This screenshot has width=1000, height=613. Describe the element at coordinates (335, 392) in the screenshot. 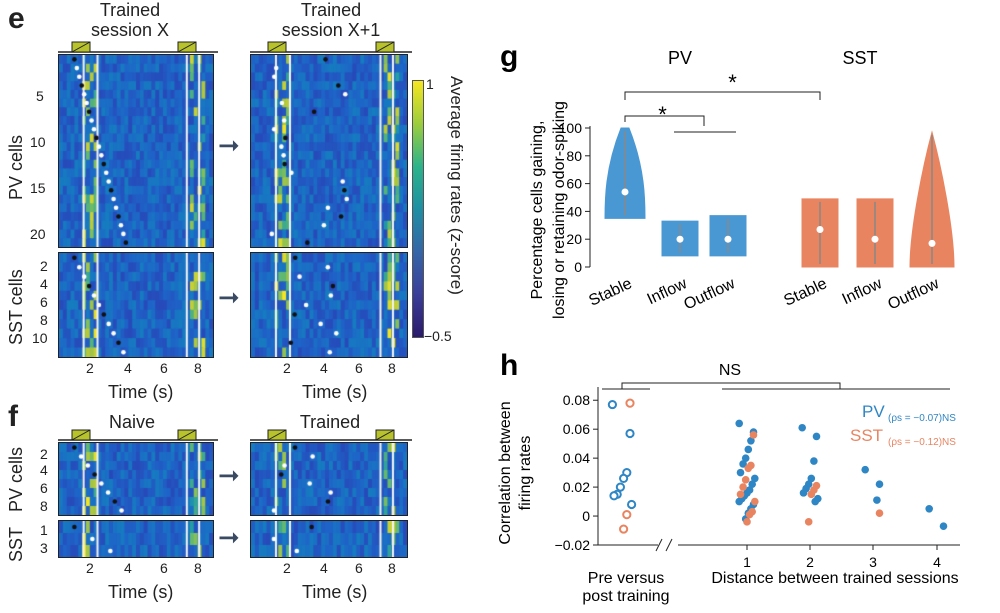

I see `e-right-xlabel: Time (s)` at that location.